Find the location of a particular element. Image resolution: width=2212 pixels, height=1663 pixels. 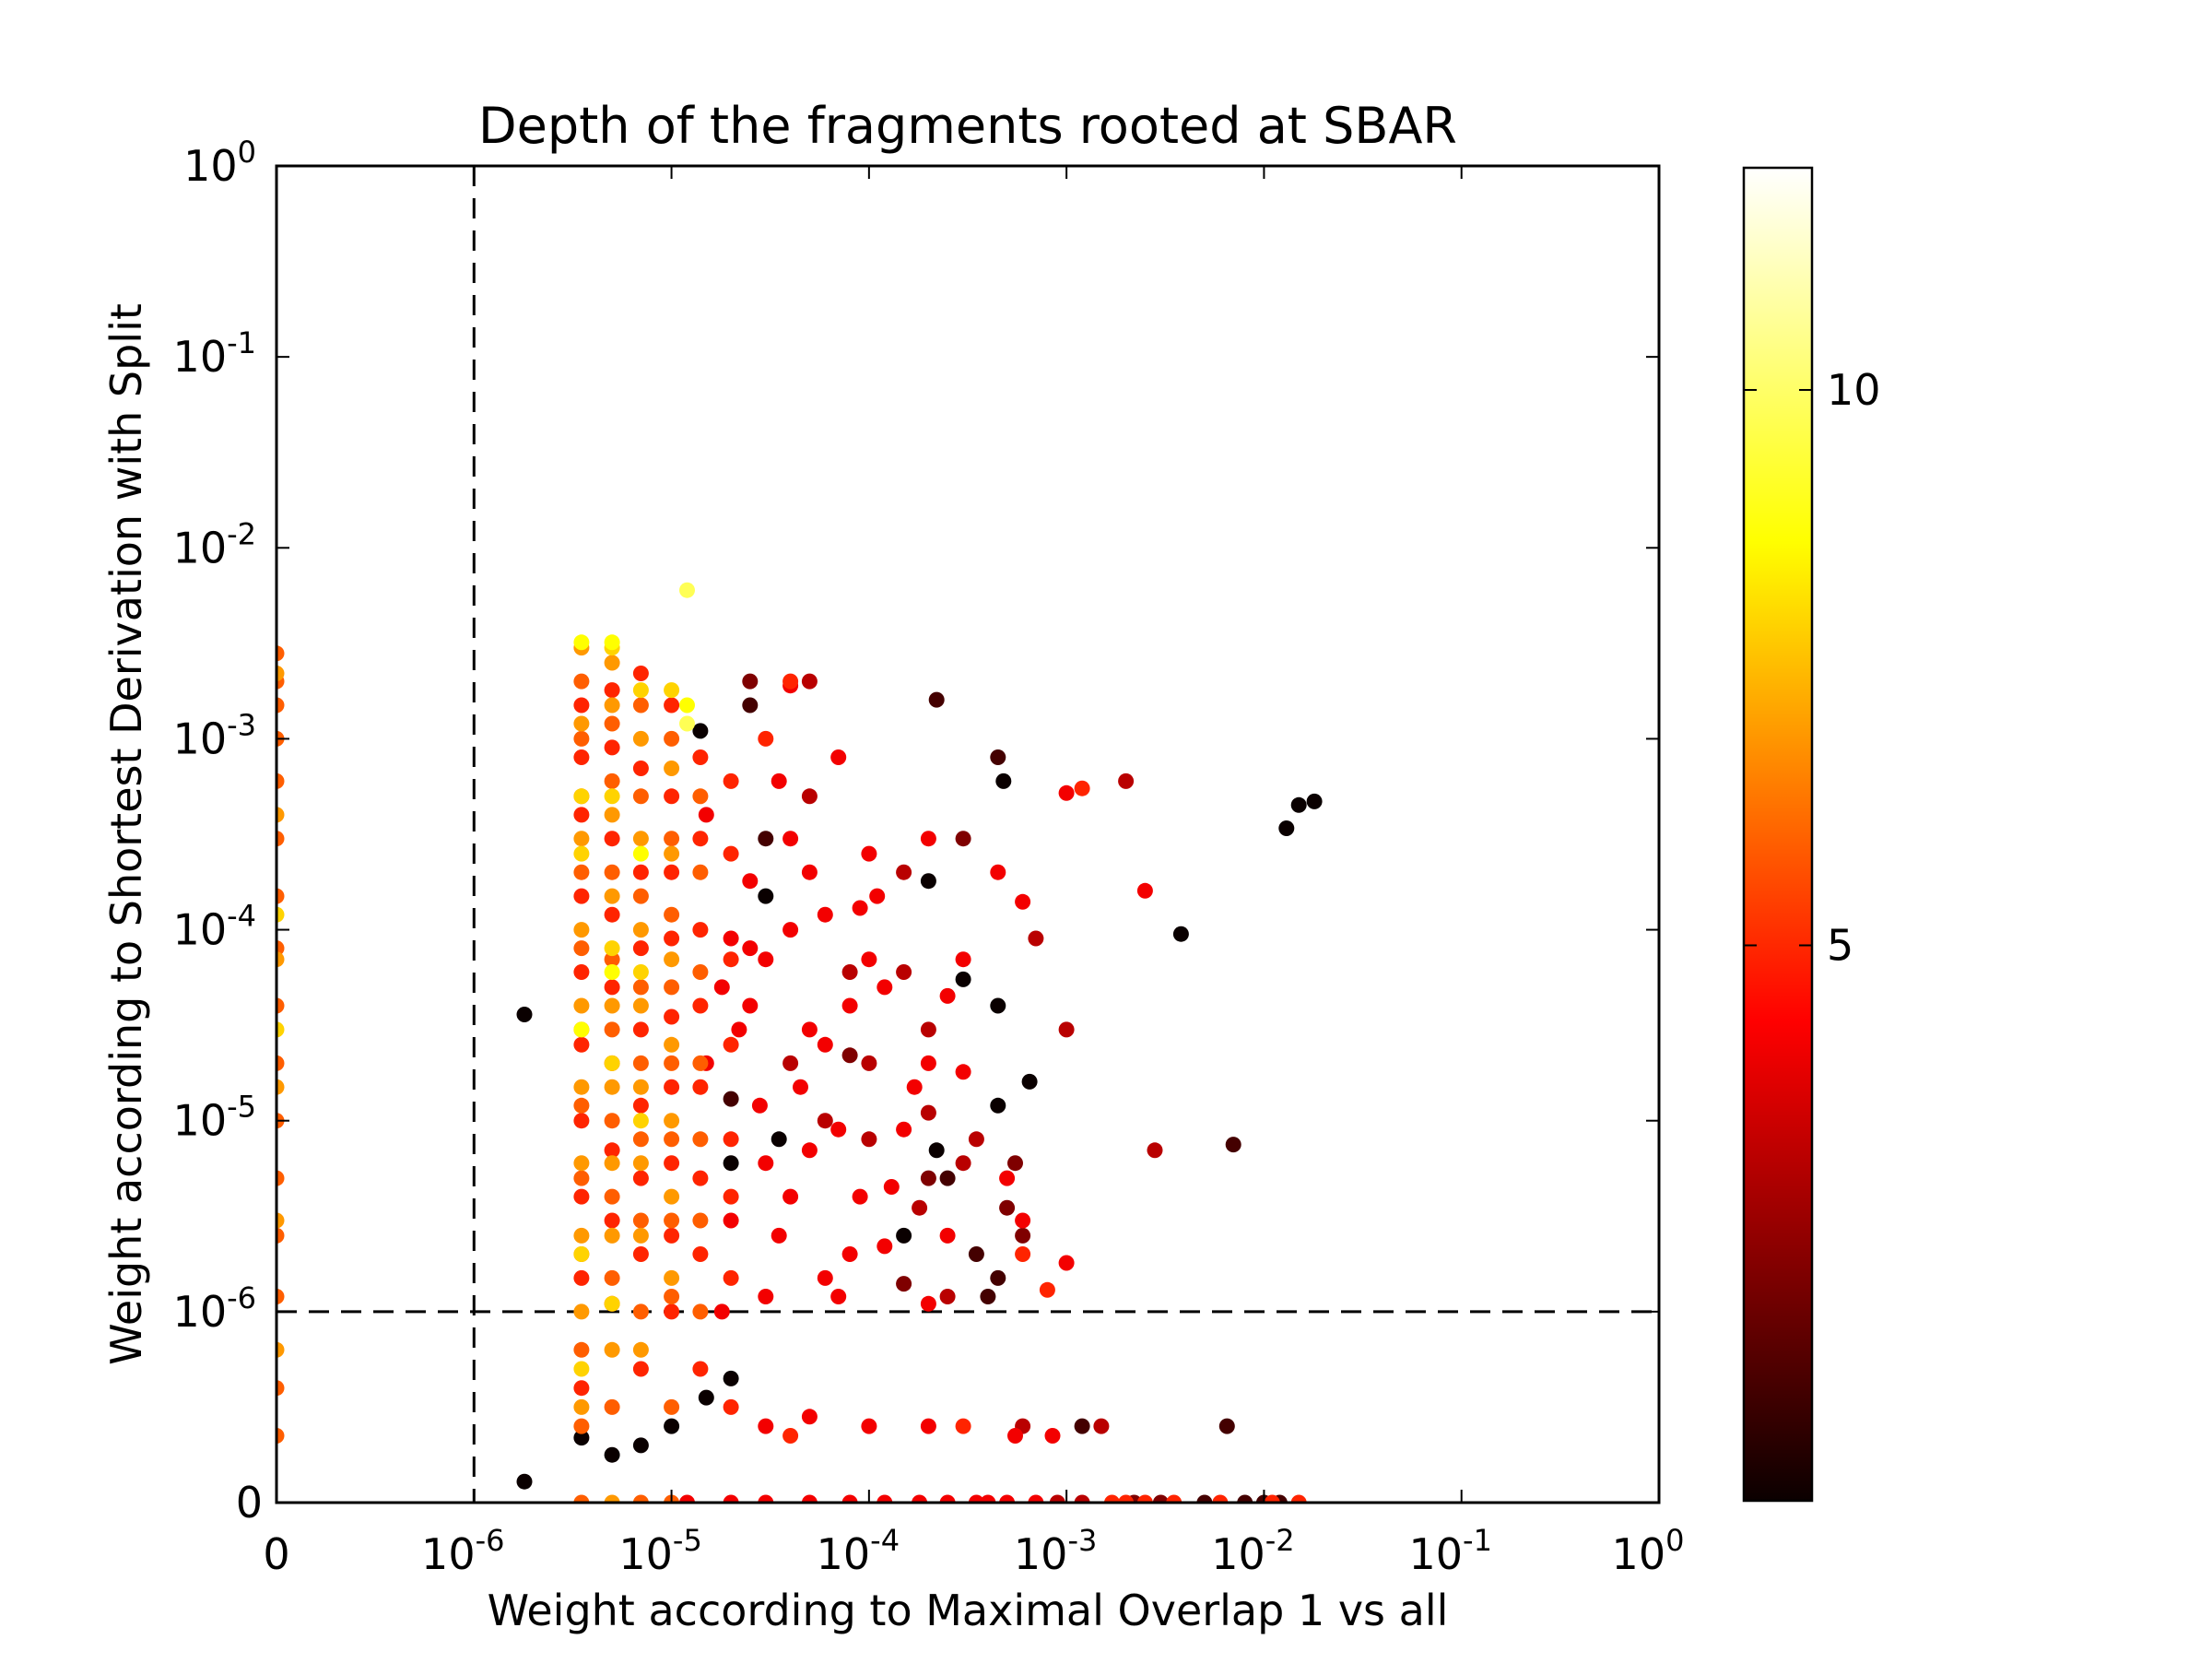

y-tick-label: 10⁻⁴ is located at coordinates (214, 927).